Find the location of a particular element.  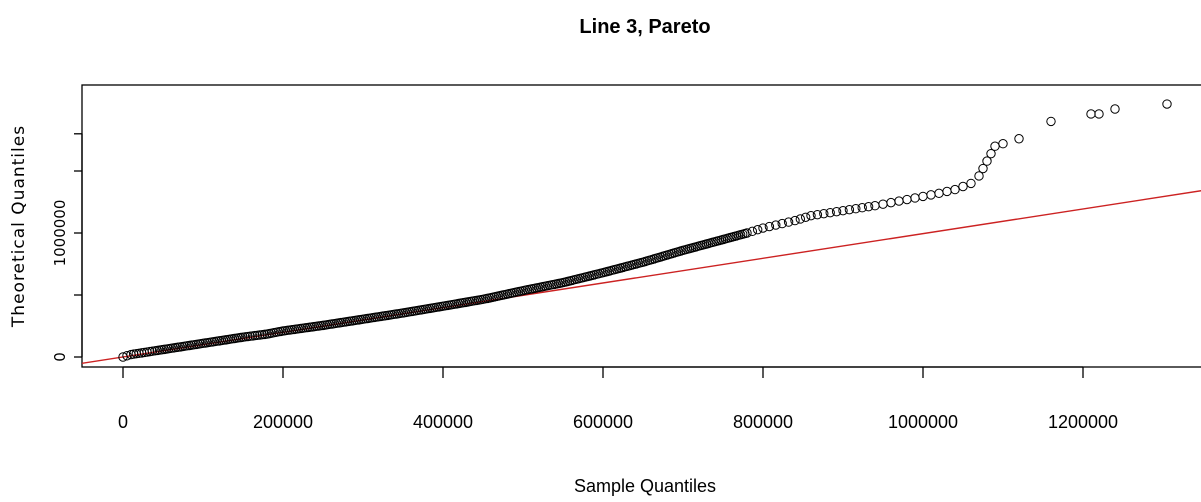

x-axis-label: Sample Quantiles is located at coordinates (645, 486).